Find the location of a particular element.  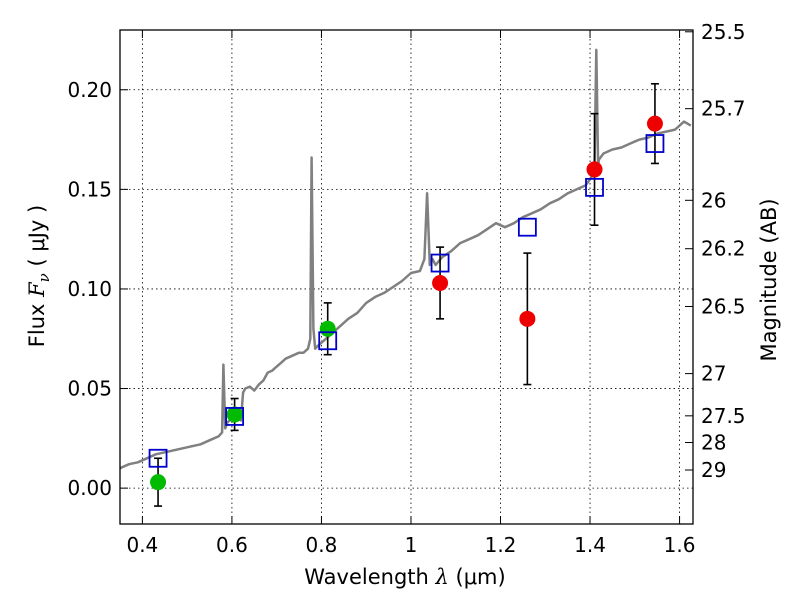

y2-axis-label: Magnitude (AB) is located at coordinates (769, 279).